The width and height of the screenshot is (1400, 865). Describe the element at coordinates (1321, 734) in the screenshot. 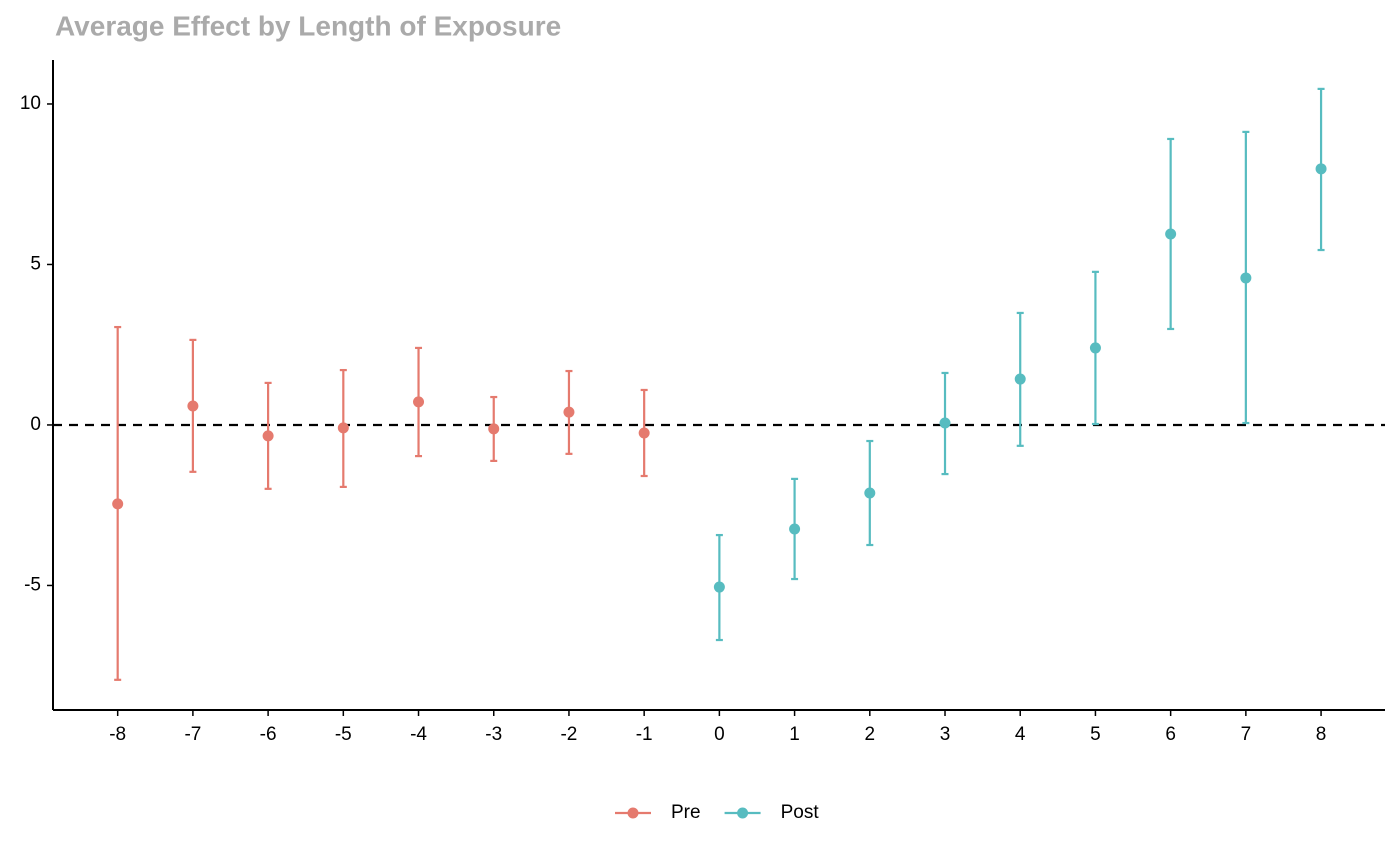

I see `x-tick-label: 8` at that location.